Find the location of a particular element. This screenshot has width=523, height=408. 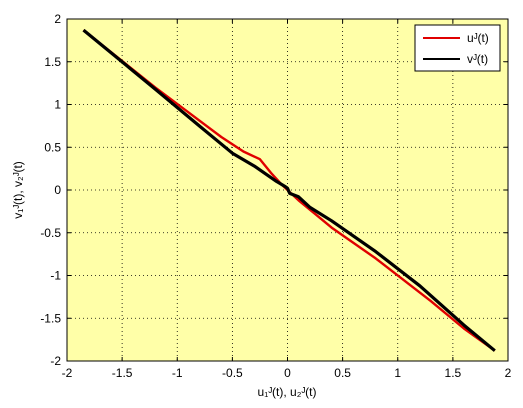

x-axis-label: u₁ᴶ(t), u₂ᴶ(t) is located at coordinates (287, 392).